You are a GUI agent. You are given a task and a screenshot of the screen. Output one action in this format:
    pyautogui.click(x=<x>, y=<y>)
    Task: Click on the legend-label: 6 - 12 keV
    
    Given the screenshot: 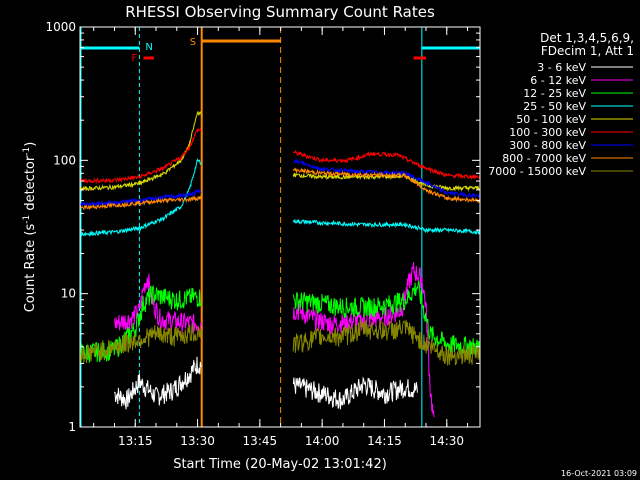 What is the action you would take?
    pyautogui.click(x=558, y=80)
    